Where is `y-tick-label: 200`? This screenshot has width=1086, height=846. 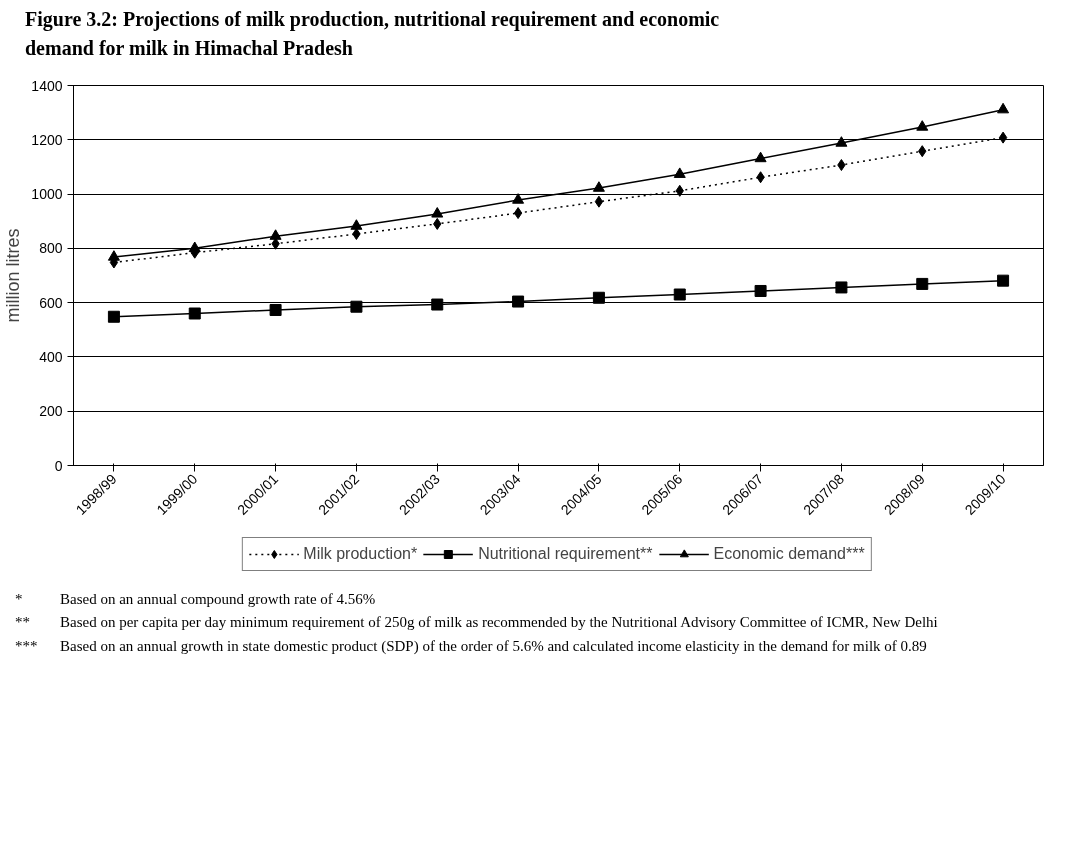
y-tick-label: 200 is located at coordinates (51, 411).